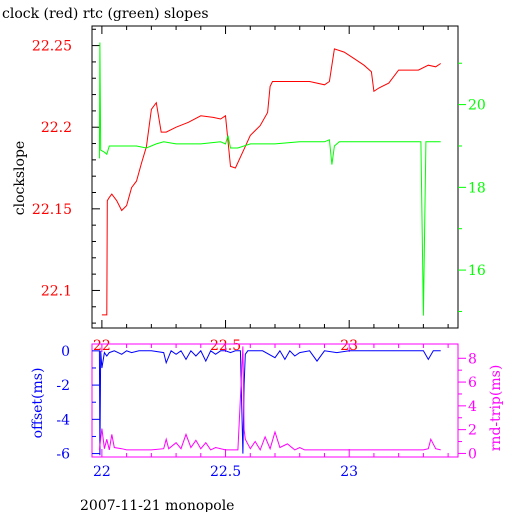  I want to click on bottom-left-y-tick-label: -6, so click(63, 455).